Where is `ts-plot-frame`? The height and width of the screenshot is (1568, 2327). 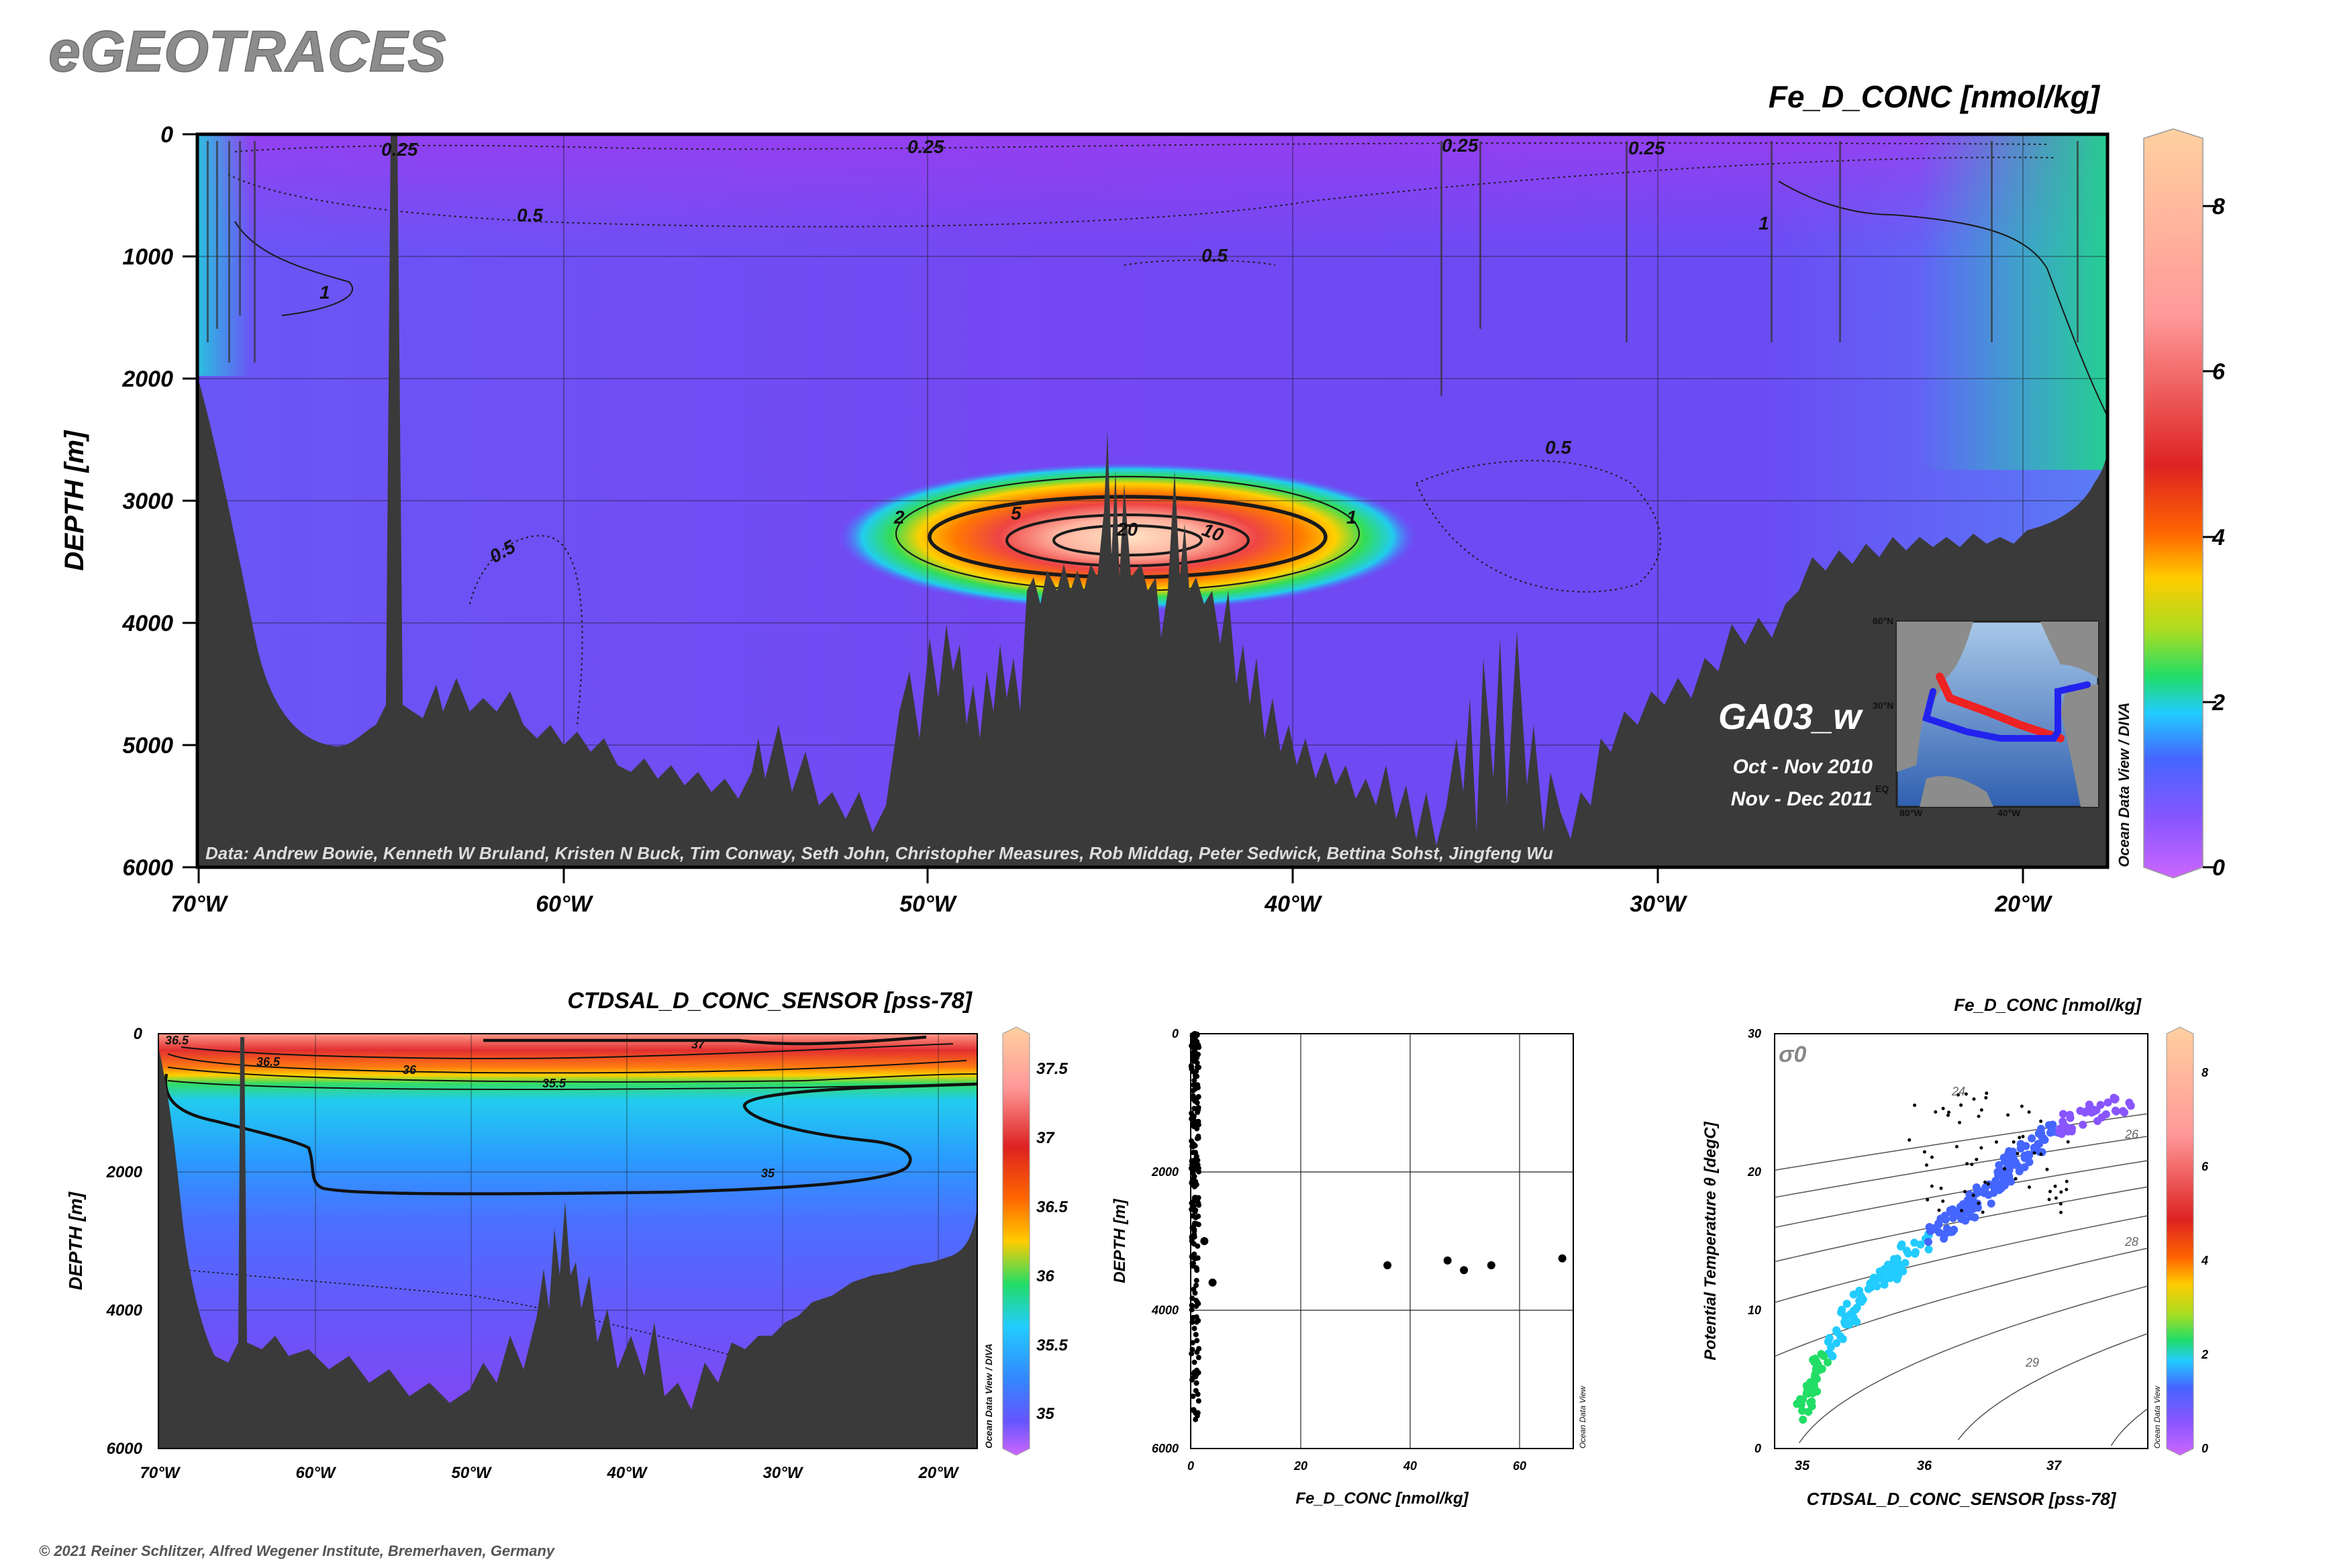 ts-plot-frame is located at coordinates (1961, 1241).